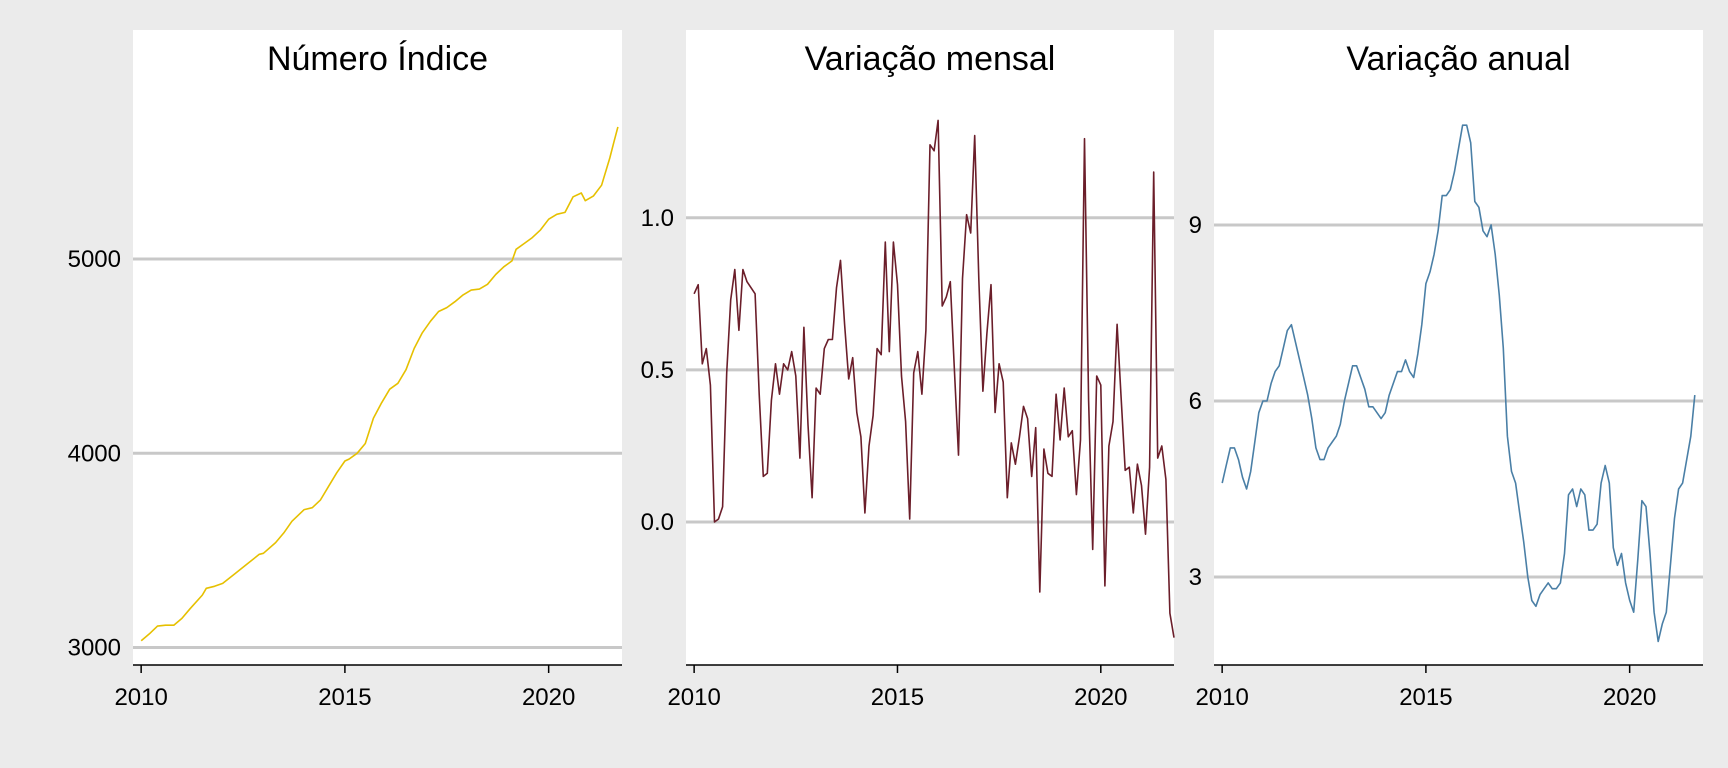  Describe the element at coordinates (657, 522) in the screenshot. I see `y-tick-label: 0.0` at that location.